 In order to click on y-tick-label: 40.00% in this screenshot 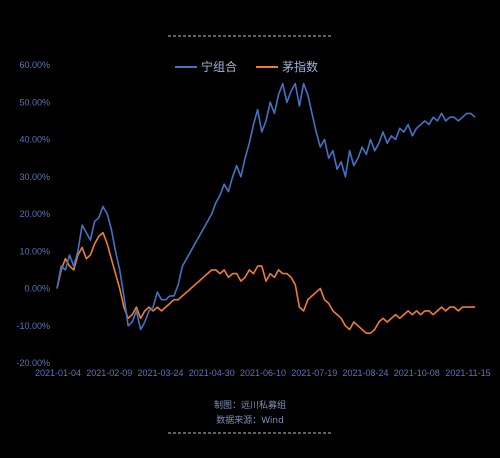, I will do `click(34, 140)`.